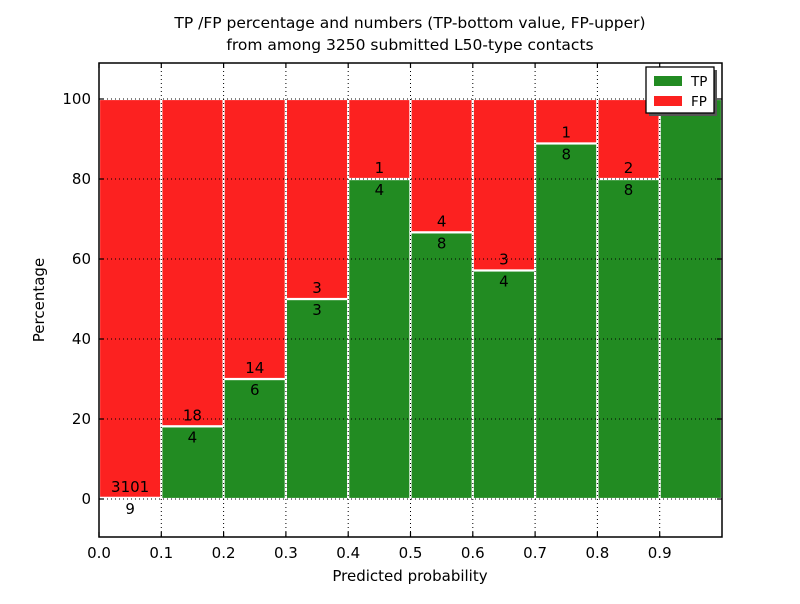 Image resolution: width=800 pixels, height=604 pixels. What do you see at coordinates (409, 576) in the screenshot?
I see `x-axis-label: Predicted probability` at bounding box center [409, 576].